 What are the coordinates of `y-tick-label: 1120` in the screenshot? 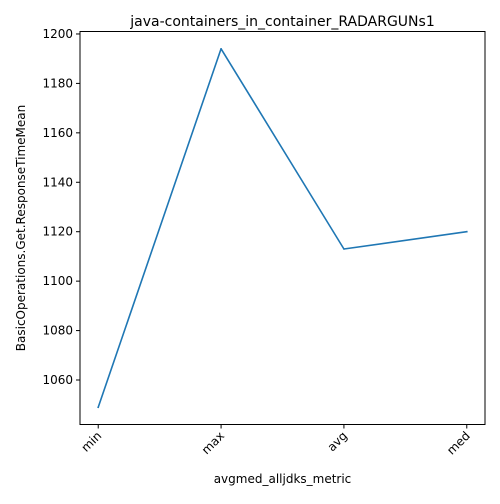 It's located at (57, 232).